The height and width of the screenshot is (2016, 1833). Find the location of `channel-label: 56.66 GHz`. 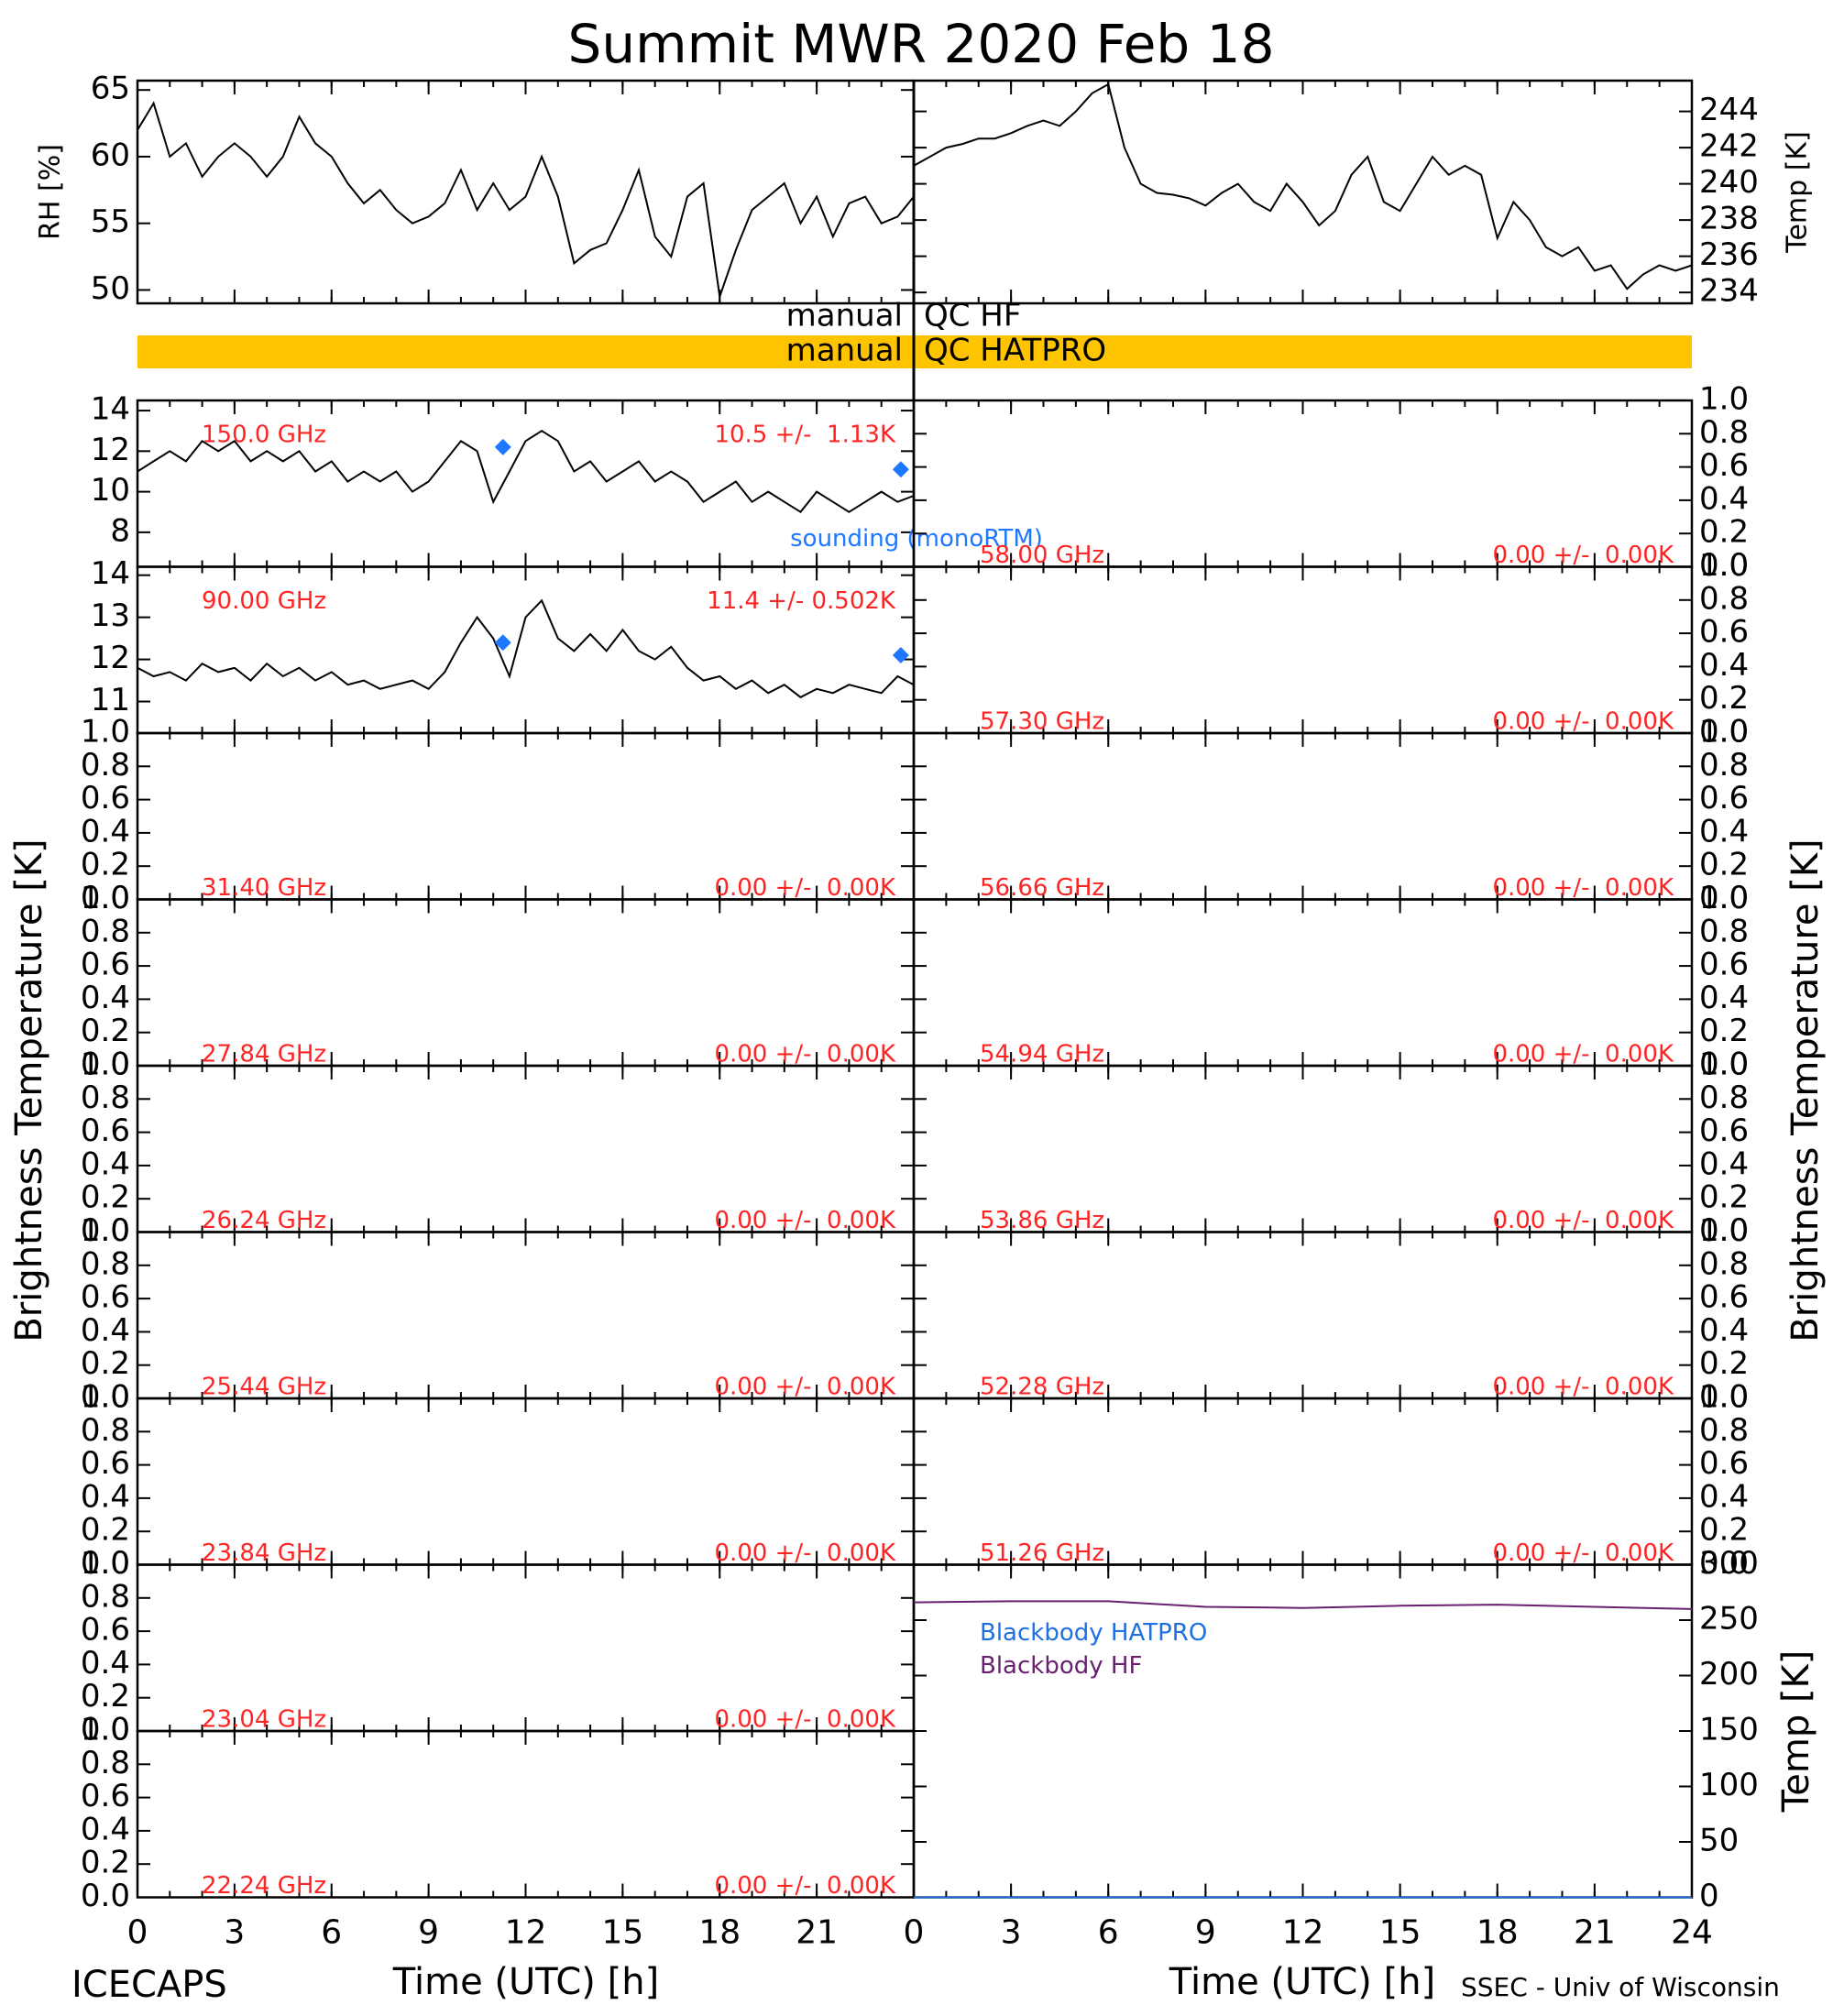

channel-label: 56.66 GHz is located at coordinates (1042, 888).